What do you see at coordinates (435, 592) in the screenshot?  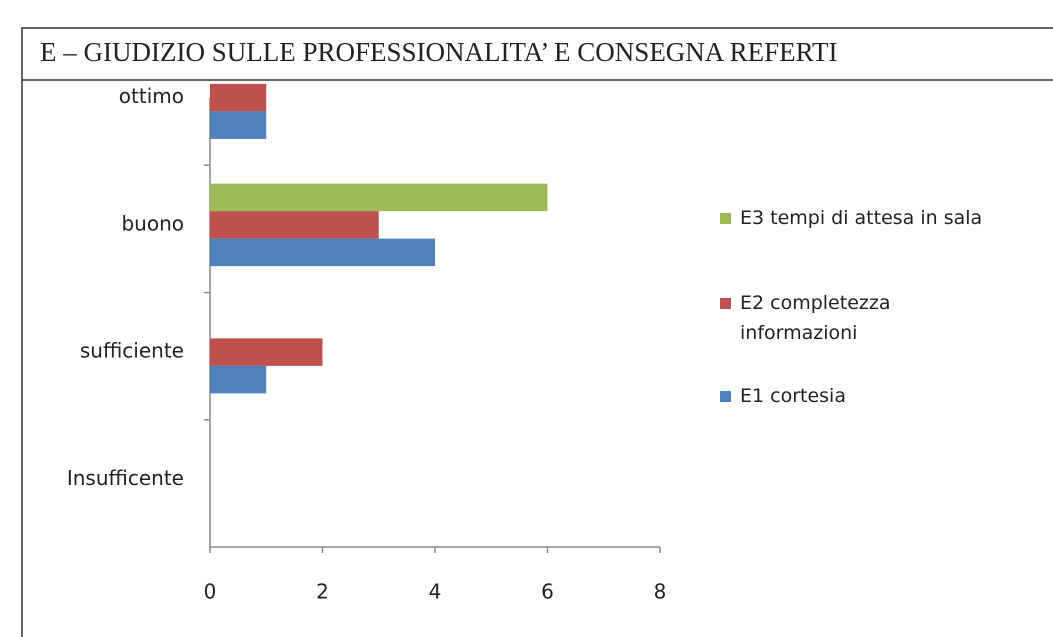 I see `x-tick-label: 4` at bounding box center [435, 592].